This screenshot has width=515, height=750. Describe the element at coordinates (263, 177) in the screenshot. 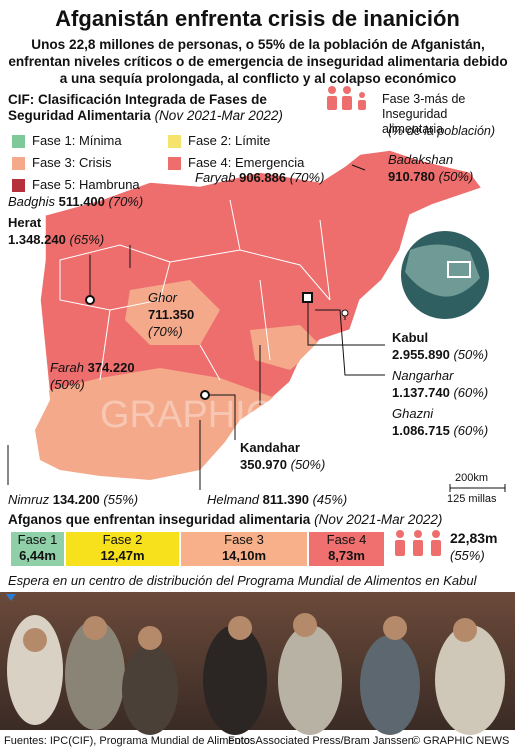

I see `province-value: 906.886` at that location.